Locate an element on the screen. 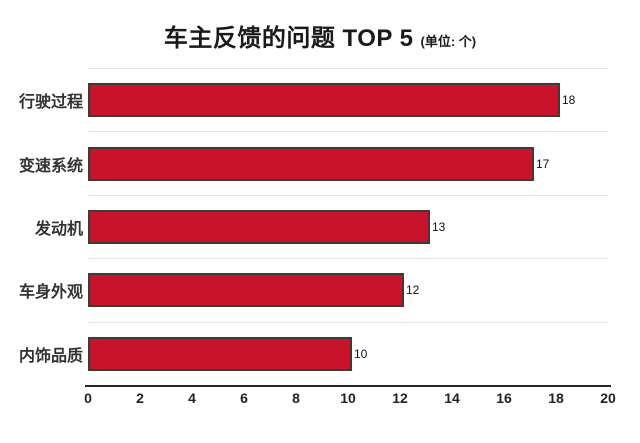 The image size is (640, 443). x-tick-label: 14 is located at coordinates (452, 398).